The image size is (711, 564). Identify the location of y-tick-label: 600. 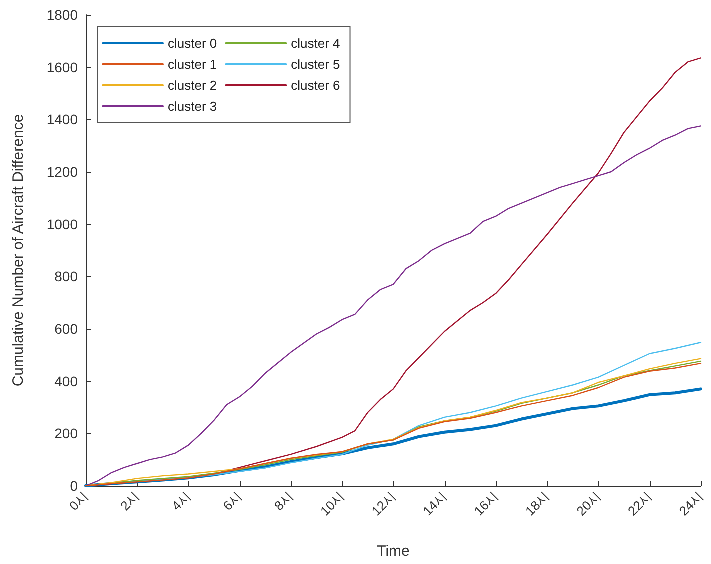
(66, 329).